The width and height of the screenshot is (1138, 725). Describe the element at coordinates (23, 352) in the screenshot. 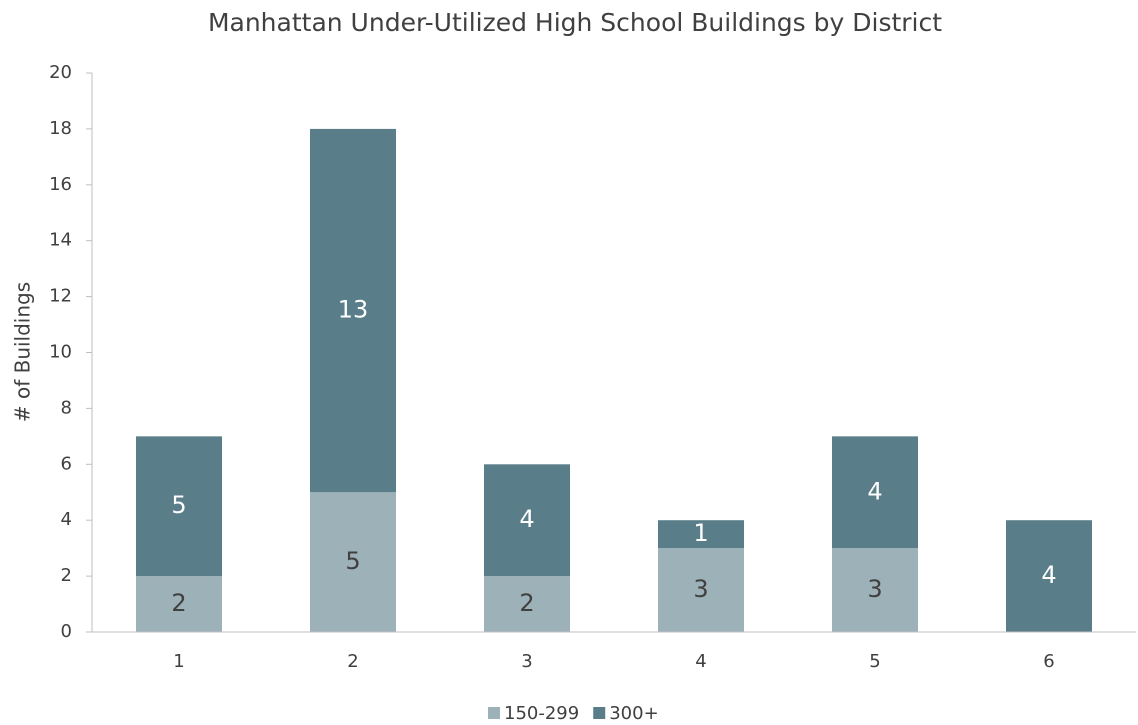

I see `y-axis-label: # of Buildings` at that location.